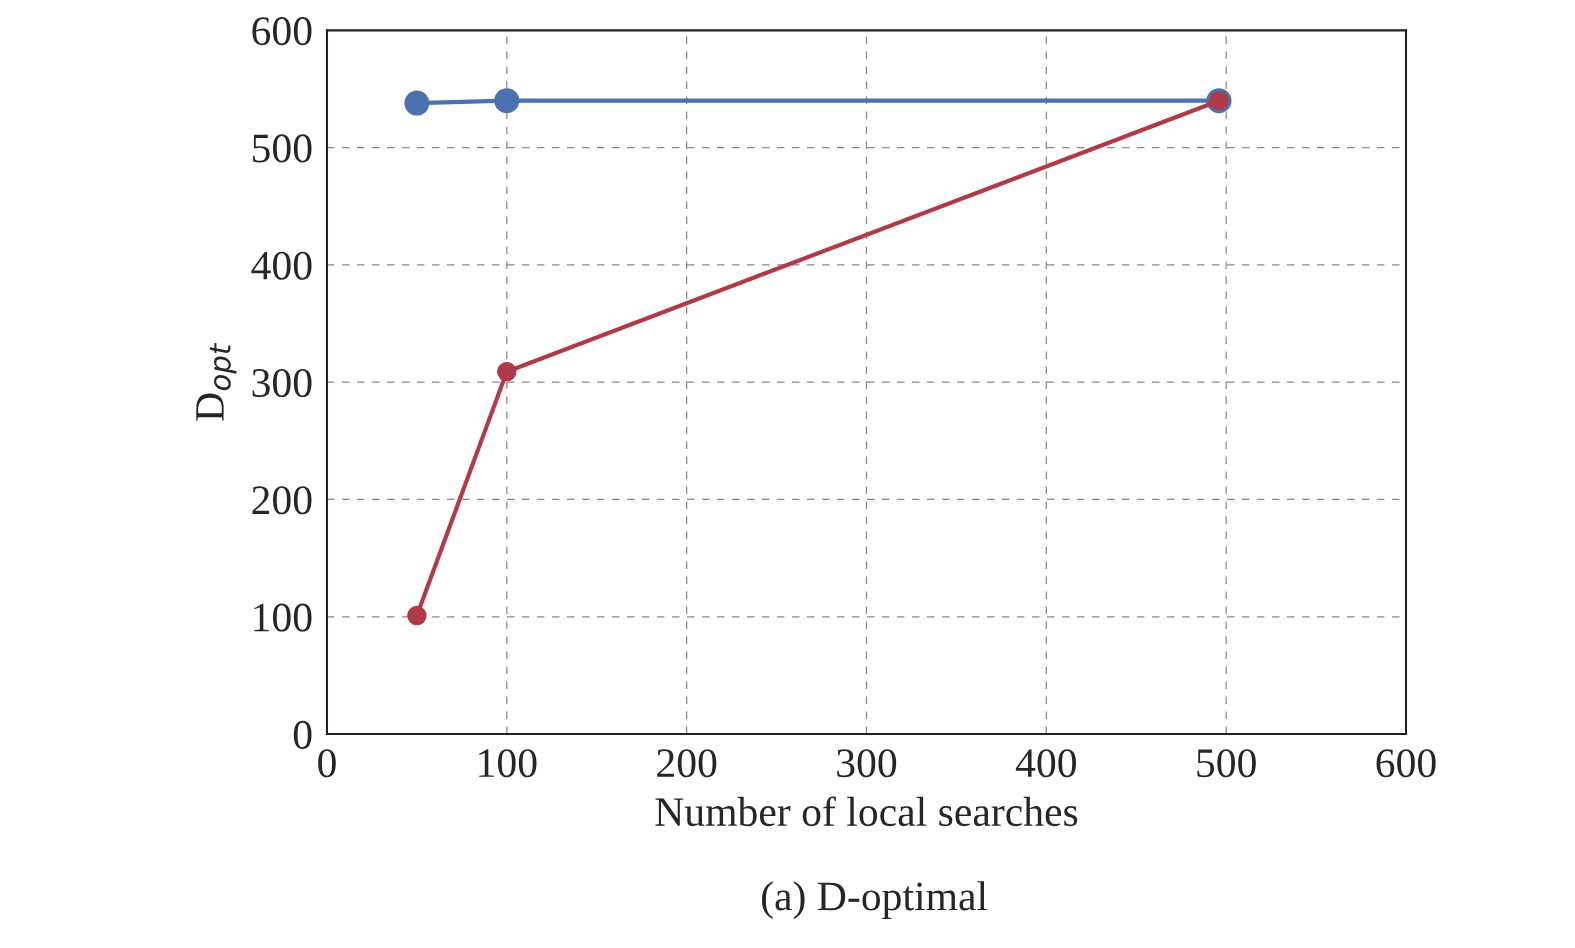 The height and width of the screenshot is (948, 1575). I want to click on y-tick-label: 200, so click(282, 500).